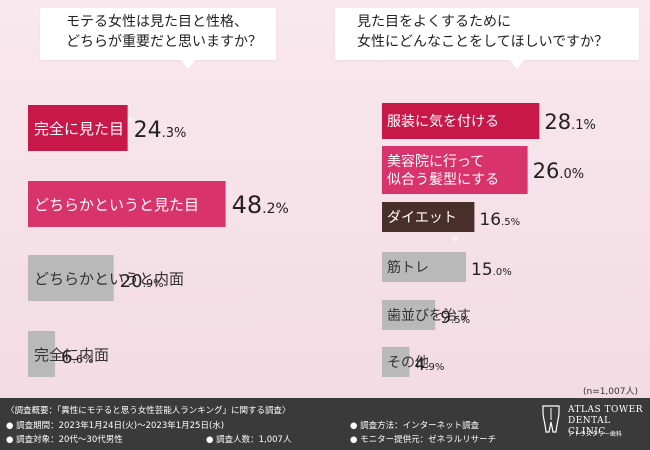 This screenshot has height=450, width=650. What do you see at coordinates (164, 42) in the screenshot?
I see `question-left-line-2: どちらが重要だと思いますか？` at bounding box center [164, 42].